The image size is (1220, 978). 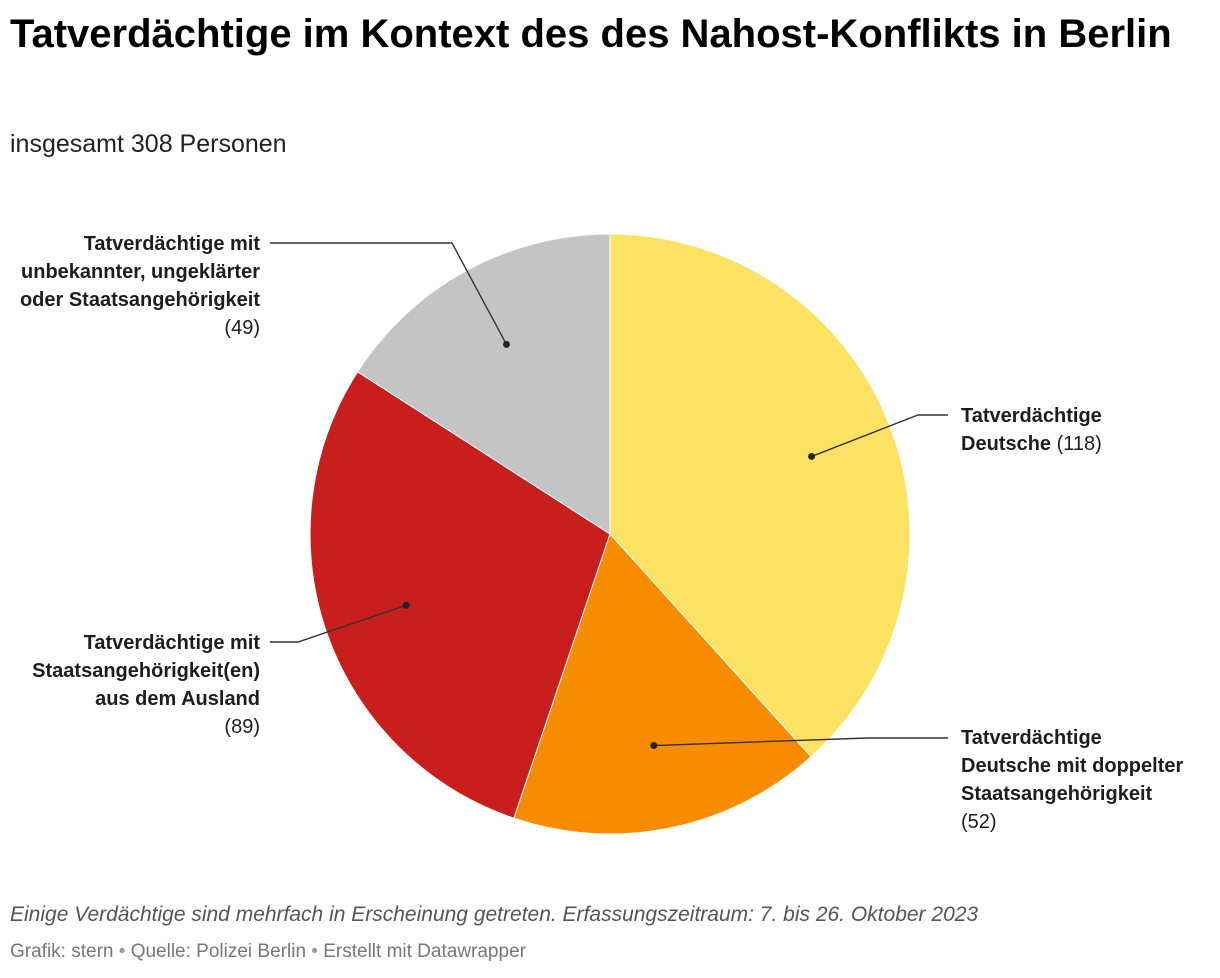 What do you see at coordinates (338, 623) in the screenshot?
I see `leader-ausland` at bounding box center [338, 623].